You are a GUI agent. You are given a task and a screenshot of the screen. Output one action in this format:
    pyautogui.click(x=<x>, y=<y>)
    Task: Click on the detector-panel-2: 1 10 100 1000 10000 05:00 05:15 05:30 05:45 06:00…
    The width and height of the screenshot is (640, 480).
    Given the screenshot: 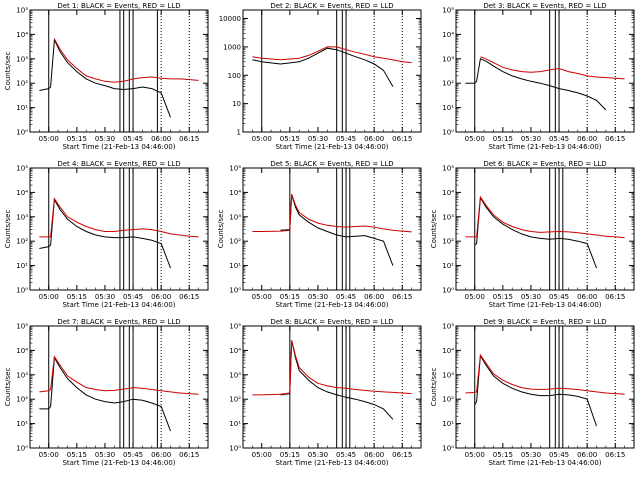 What is the action you would take?
    pyautogui.click(x=320, y=76)
    